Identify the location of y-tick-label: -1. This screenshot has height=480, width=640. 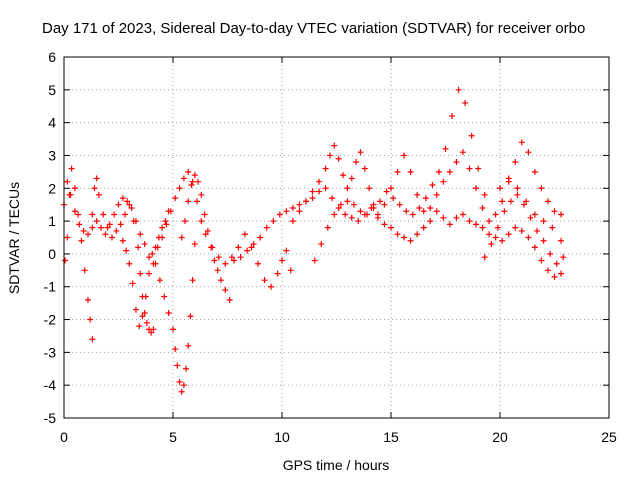
(50, 287).